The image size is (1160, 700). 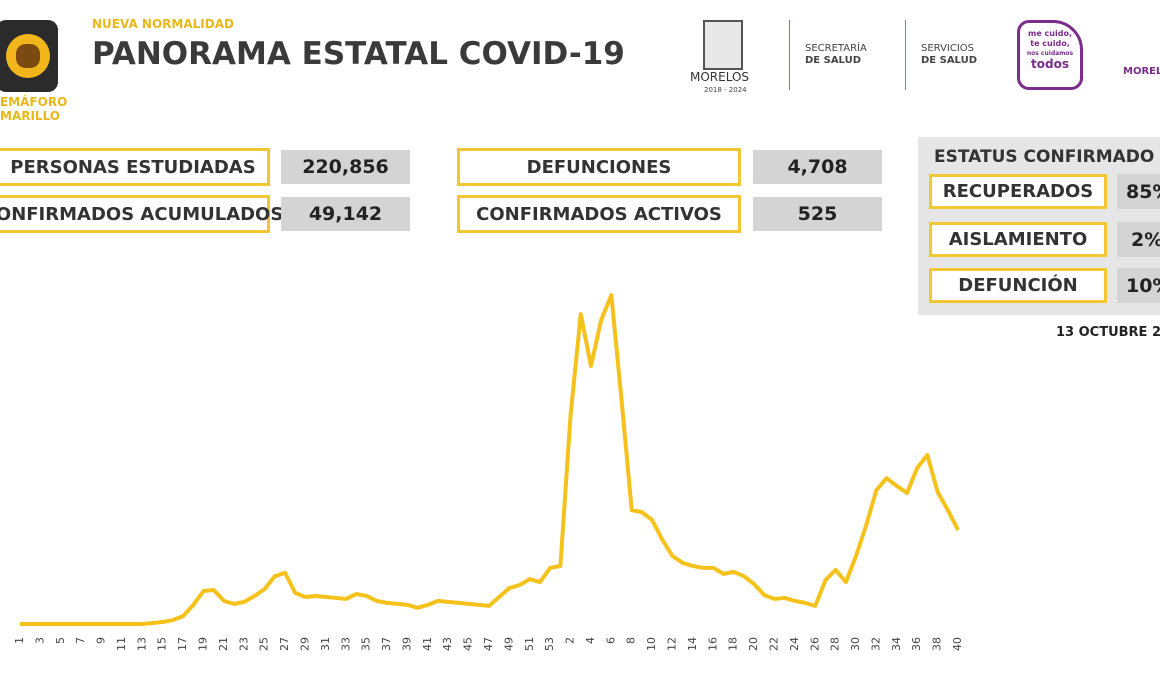 I want to click on status-label: DEFUNCIÓN, so click(x=1018, y=285).